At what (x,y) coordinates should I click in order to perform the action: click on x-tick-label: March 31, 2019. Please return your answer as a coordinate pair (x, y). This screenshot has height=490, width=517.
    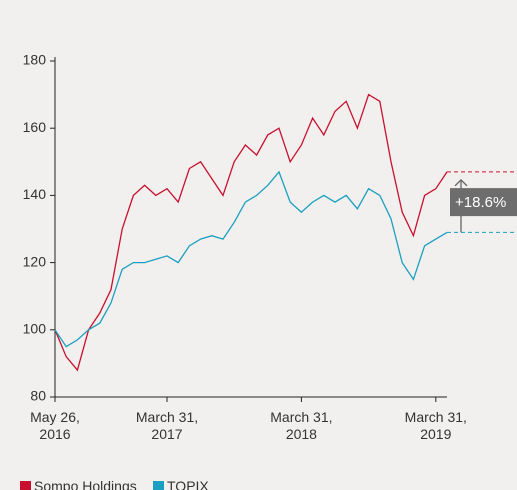
    Looking at the image, I should click on (435, 425).